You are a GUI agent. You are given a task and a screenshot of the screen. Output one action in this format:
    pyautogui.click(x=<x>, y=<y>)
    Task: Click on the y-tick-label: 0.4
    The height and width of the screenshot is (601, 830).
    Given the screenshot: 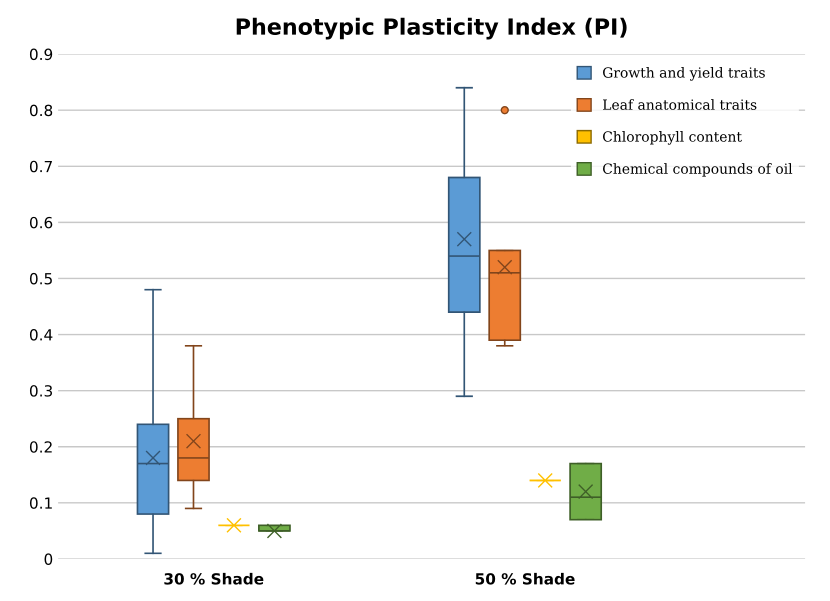 What is the action you would take?
    pyautogui.click(x=41, y=335)
    